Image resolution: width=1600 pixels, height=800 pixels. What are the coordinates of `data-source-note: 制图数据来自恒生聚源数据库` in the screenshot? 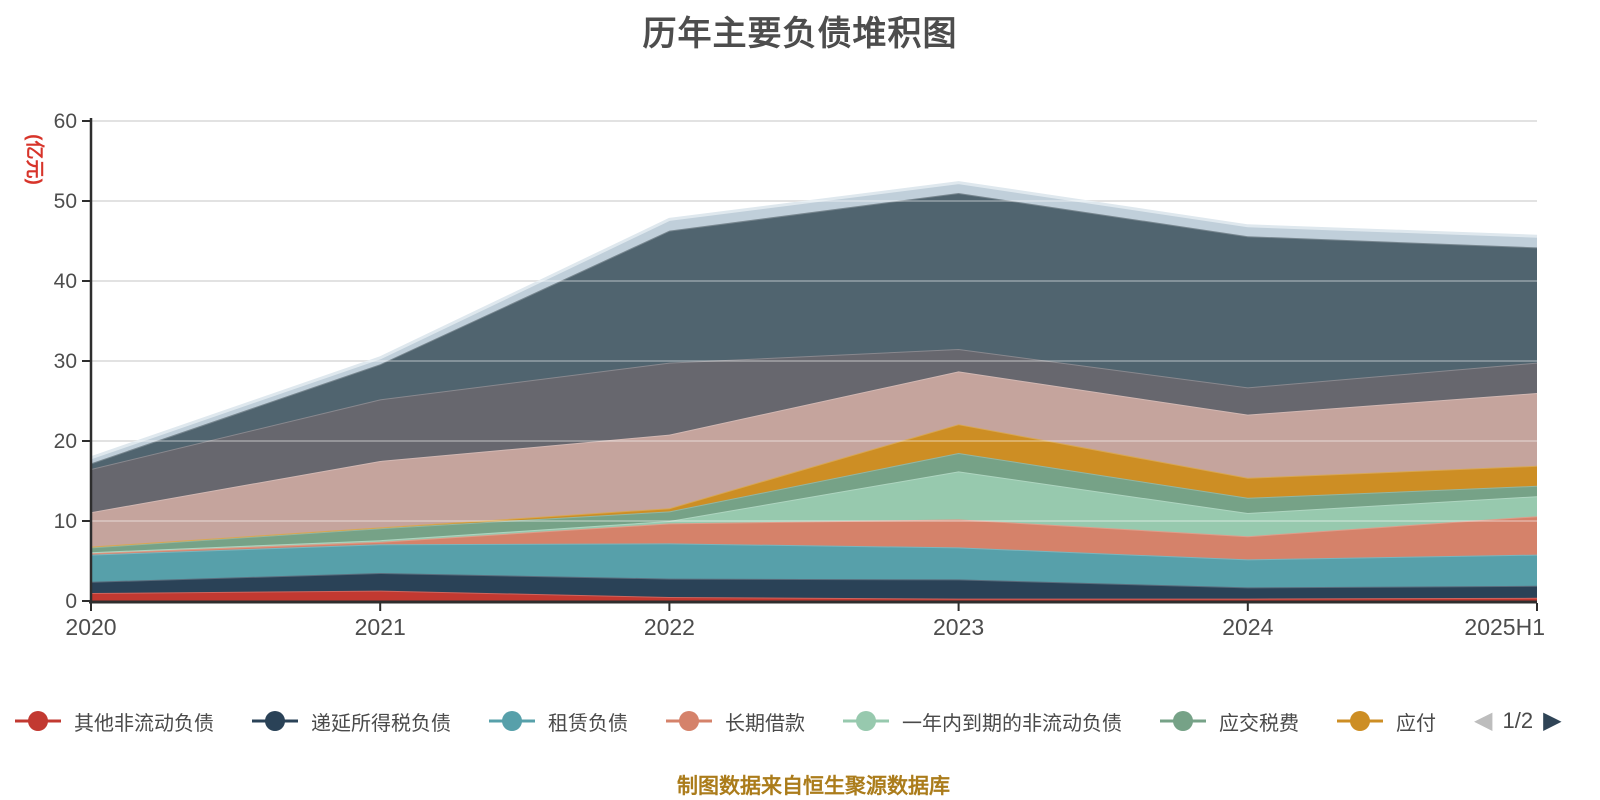 It's located at (813, 786).